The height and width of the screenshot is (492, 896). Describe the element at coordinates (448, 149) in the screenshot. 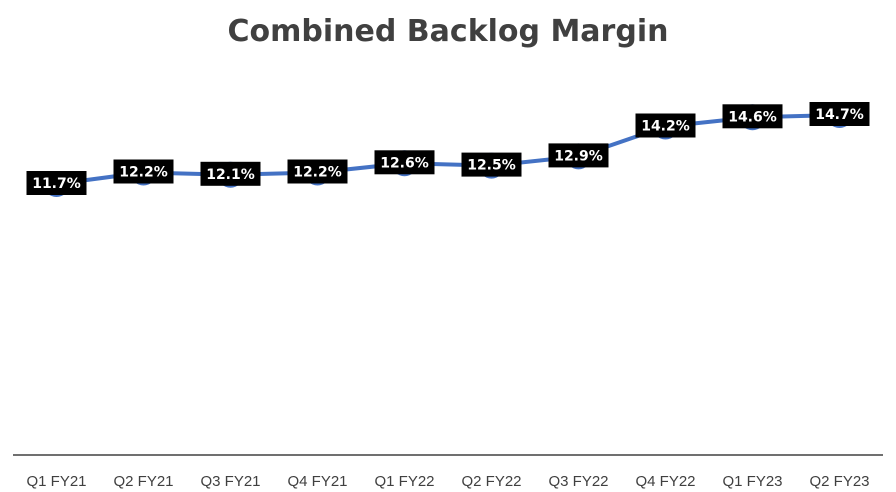

I see `series-line` at that location.